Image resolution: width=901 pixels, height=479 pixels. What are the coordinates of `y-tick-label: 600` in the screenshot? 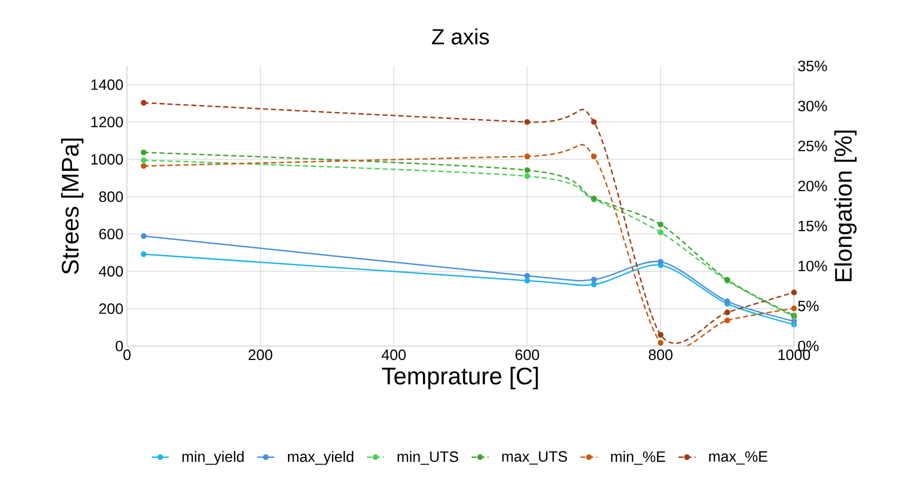 It's located at (111, 234).